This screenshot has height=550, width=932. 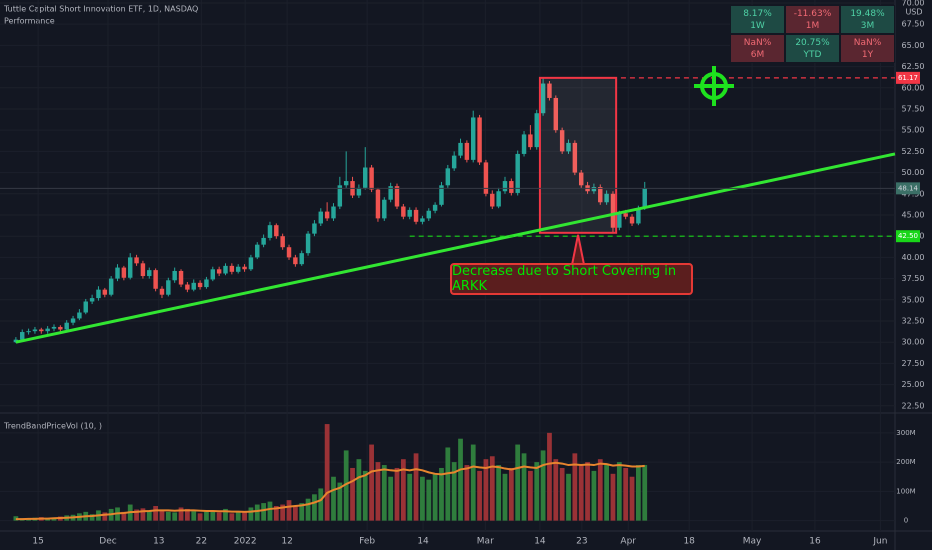 I want to click on performance-cell: 8.17% 1W, so click(x=757, y=19).